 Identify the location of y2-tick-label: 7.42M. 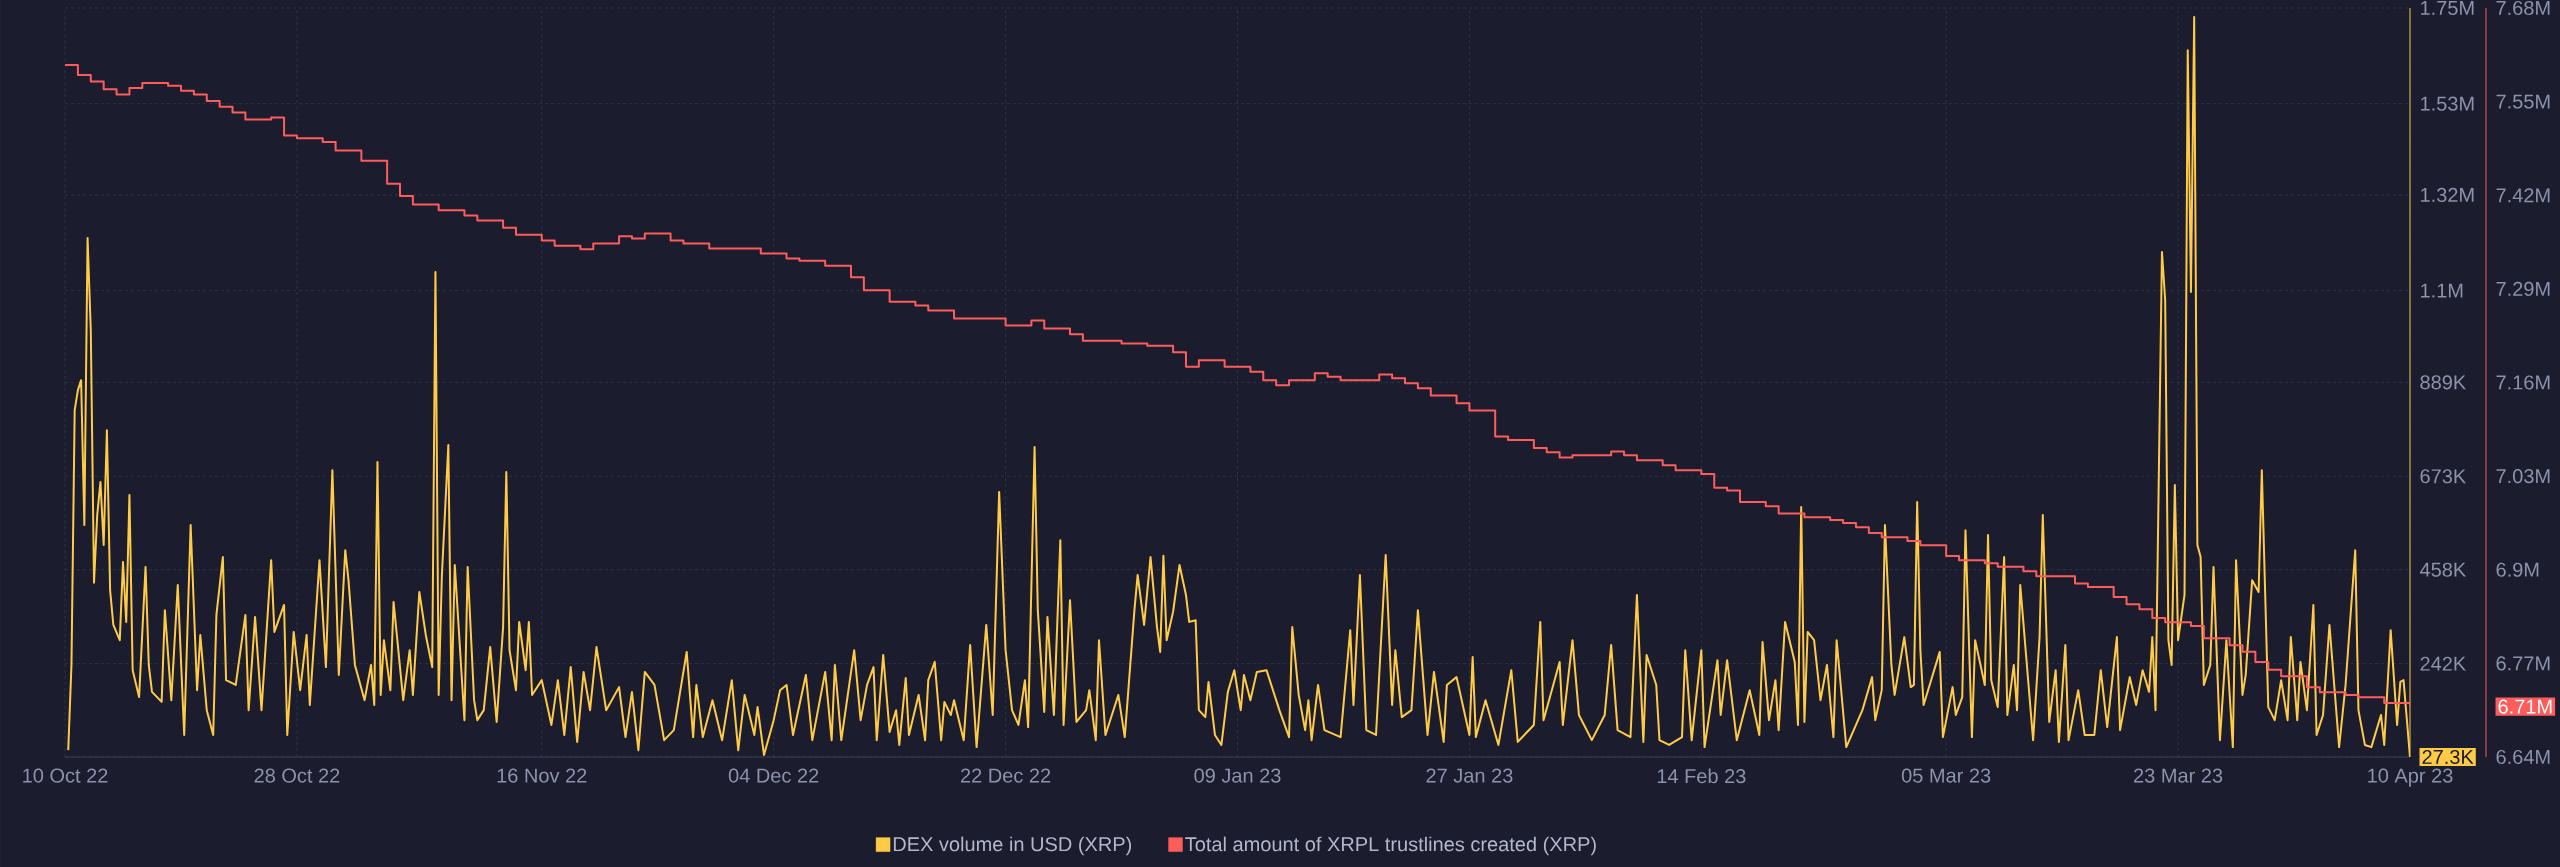
(2523, 195).